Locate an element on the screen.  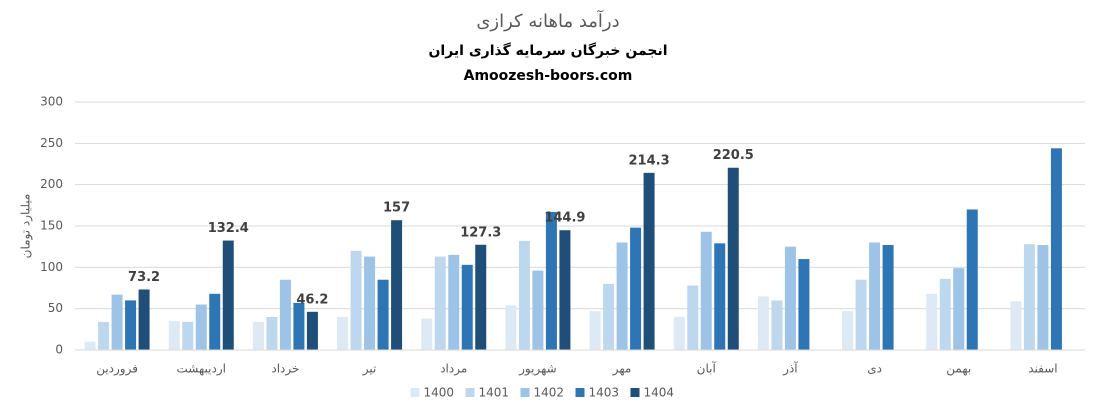
chart-source: Amoozesh-boors.com is located at coordinates (548, 76).